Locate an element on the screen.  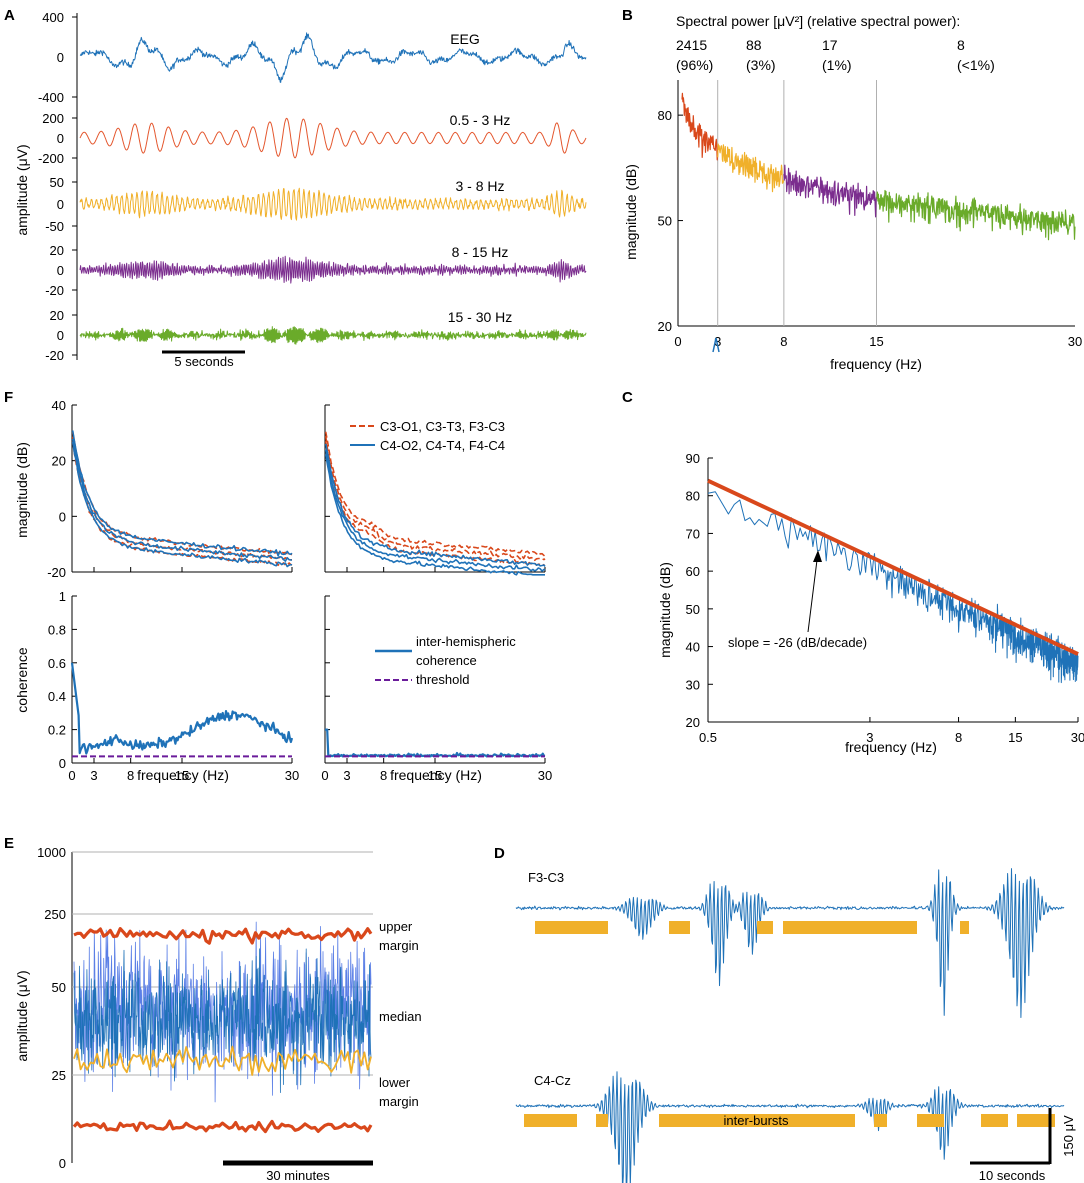
ytick-f-top-0: 0 is located at coordinates (62, 516).